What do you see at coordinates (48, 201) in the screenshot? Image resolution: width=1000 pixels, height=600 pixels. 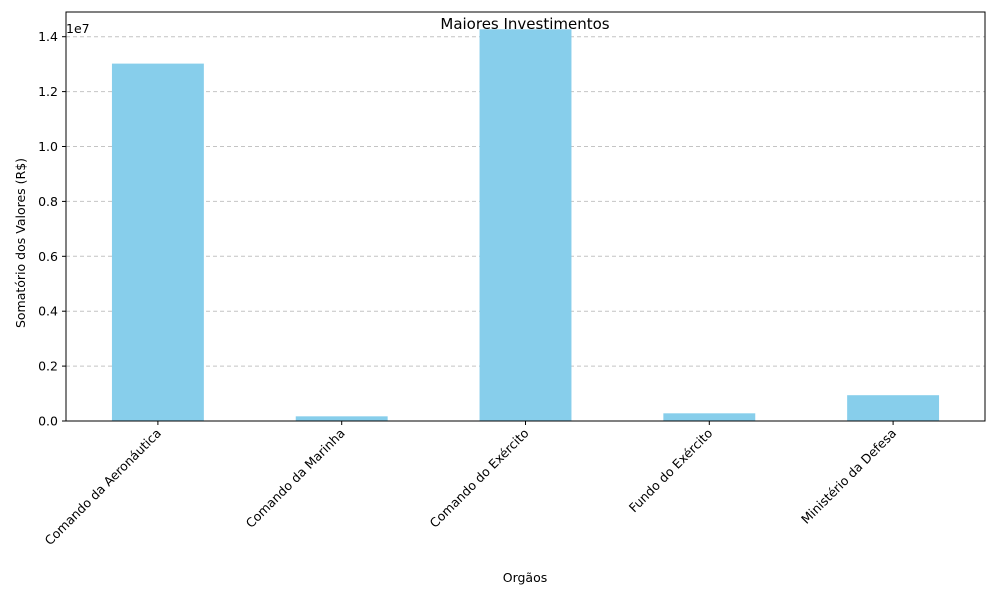 I see `y-tick-label: 0.8` at bounding box center [48, 201].